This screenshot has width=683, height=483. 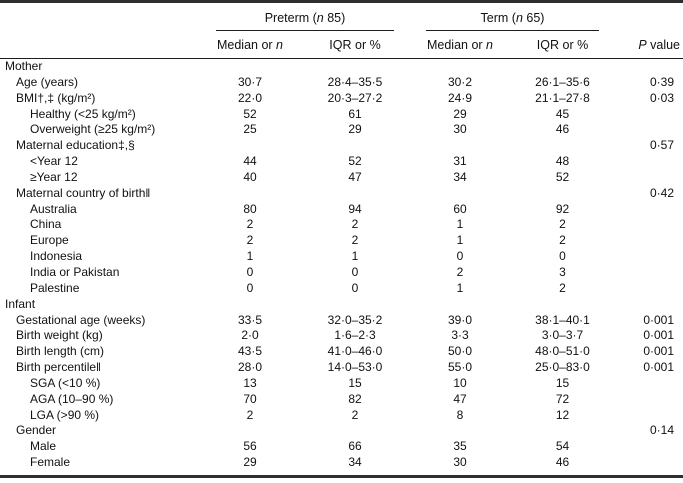 I want to click on row-label: Gestational age (weeks), so click(x=81, y=319).